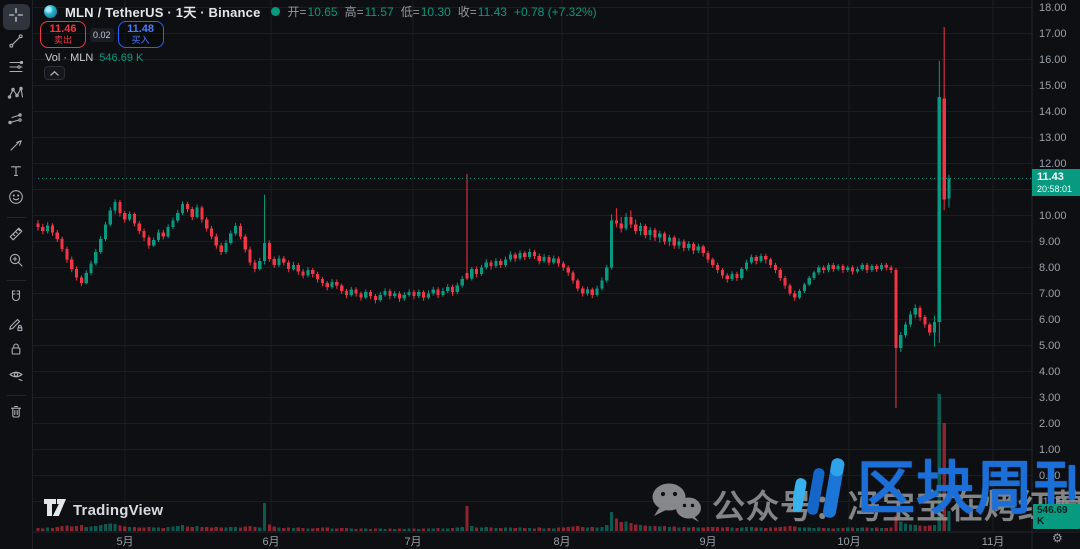 The width and height of the screenshot is (1080, 549). I want to click on tool-pattern-button, so click(16, 95).